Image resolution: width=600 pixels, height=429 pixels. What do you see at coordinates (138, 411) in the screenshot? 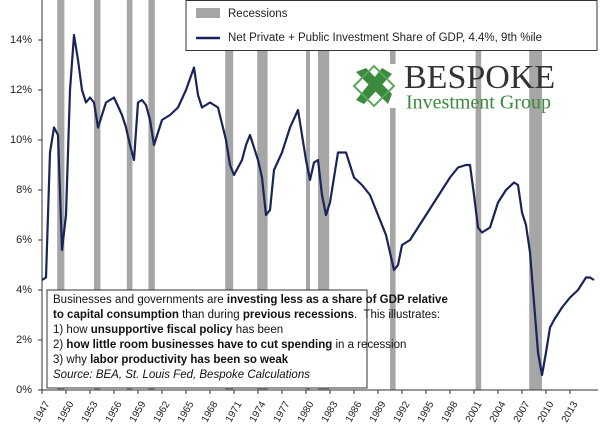
I see `x-tick-label: 1959` at bounding box center [138, 411].